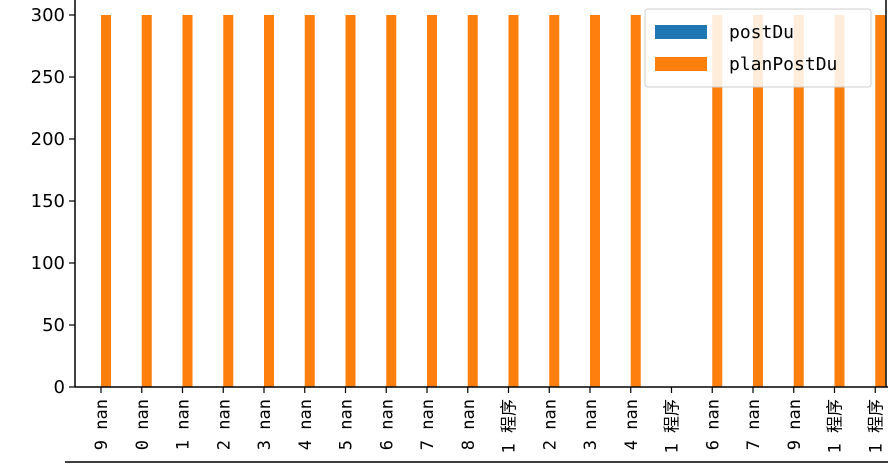 Image resolution: width=888 pixels, height=468 pixels. What do you see at coordinates (632, 424) in the screenshot?
I see `x-tick-label-13: 4 nan` at bounding box center [632, 424].